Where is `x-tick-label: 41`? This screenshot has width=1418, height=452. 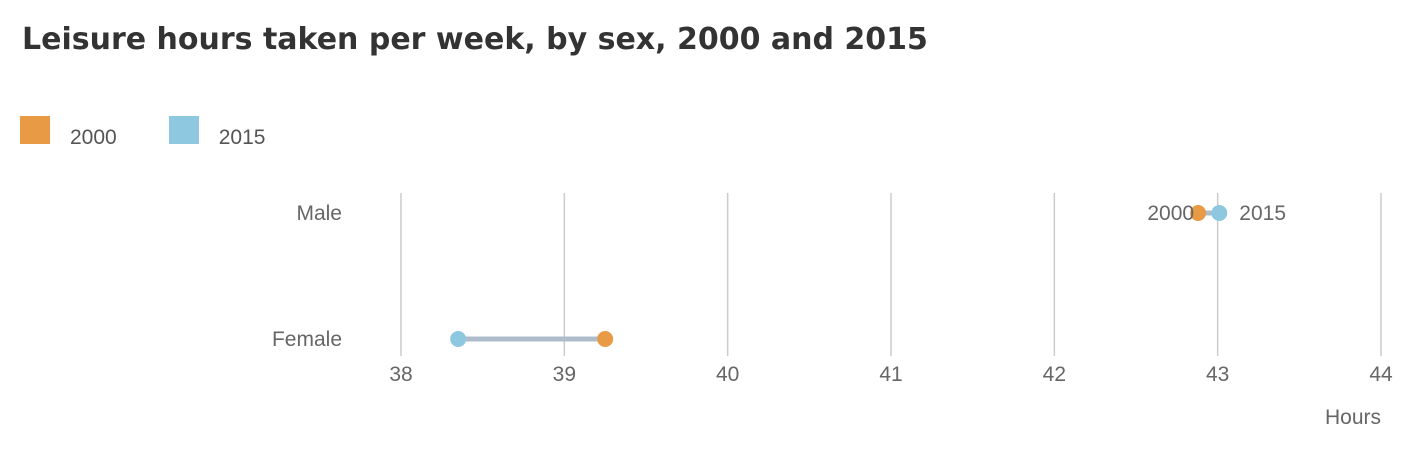
x-tick-label: 41 is located at coordinates (890, 374).